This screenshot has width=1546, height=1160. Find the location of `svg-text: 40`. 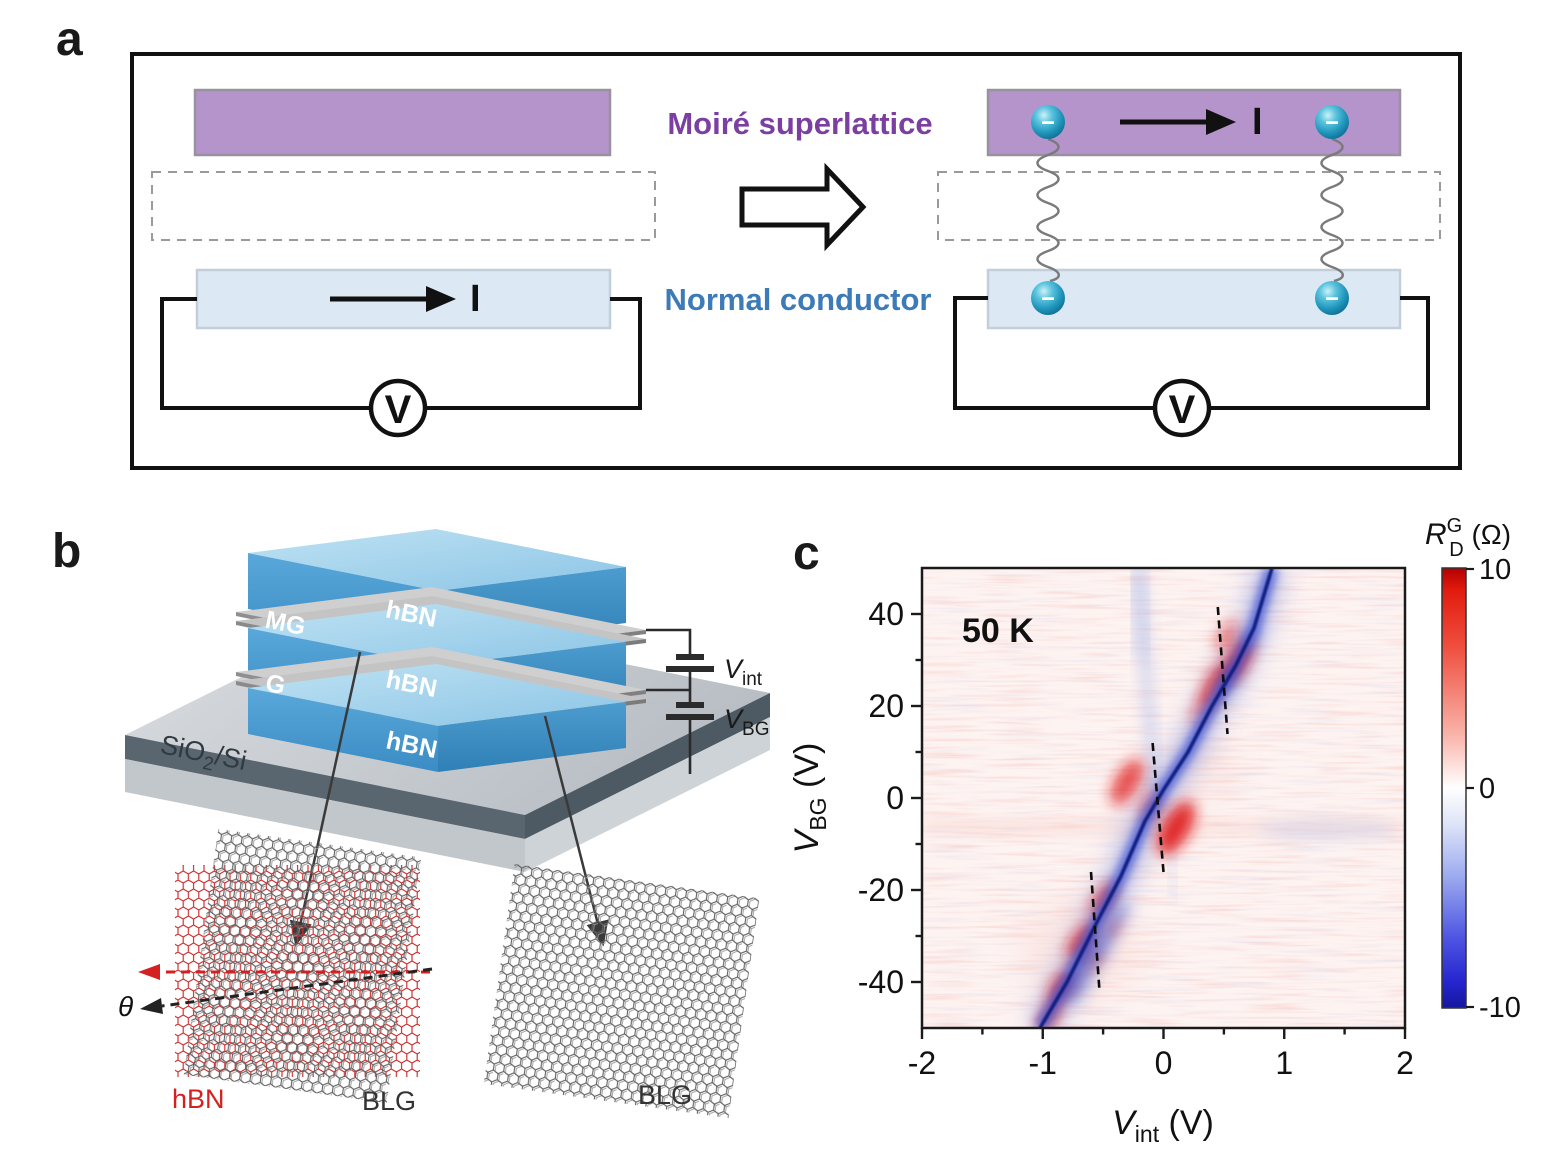

svg-text: 40 is located at coordinates (886, 614).